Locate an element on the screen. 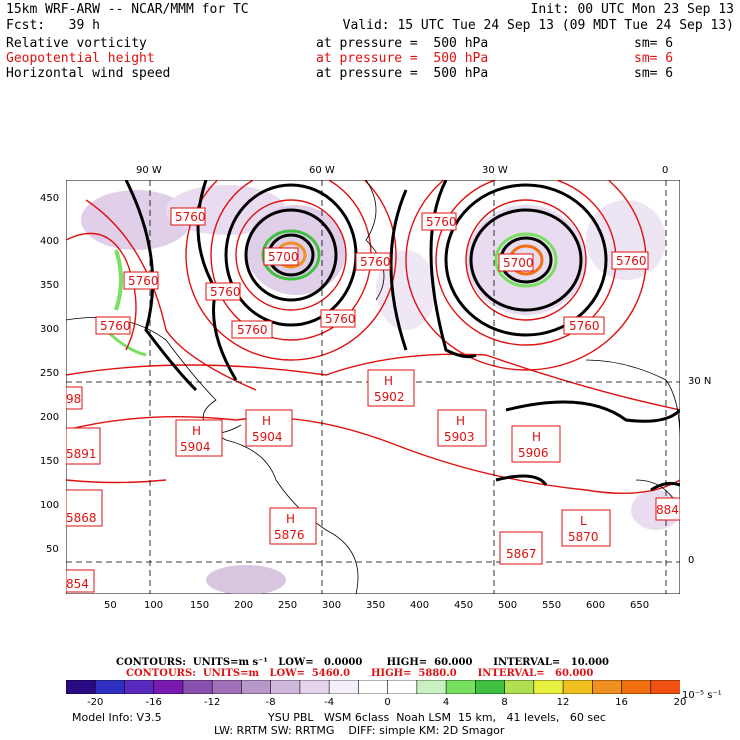 The width and height of the screenshot is (740, 740). x-tick: 350 is located at coordinates (376, 605).